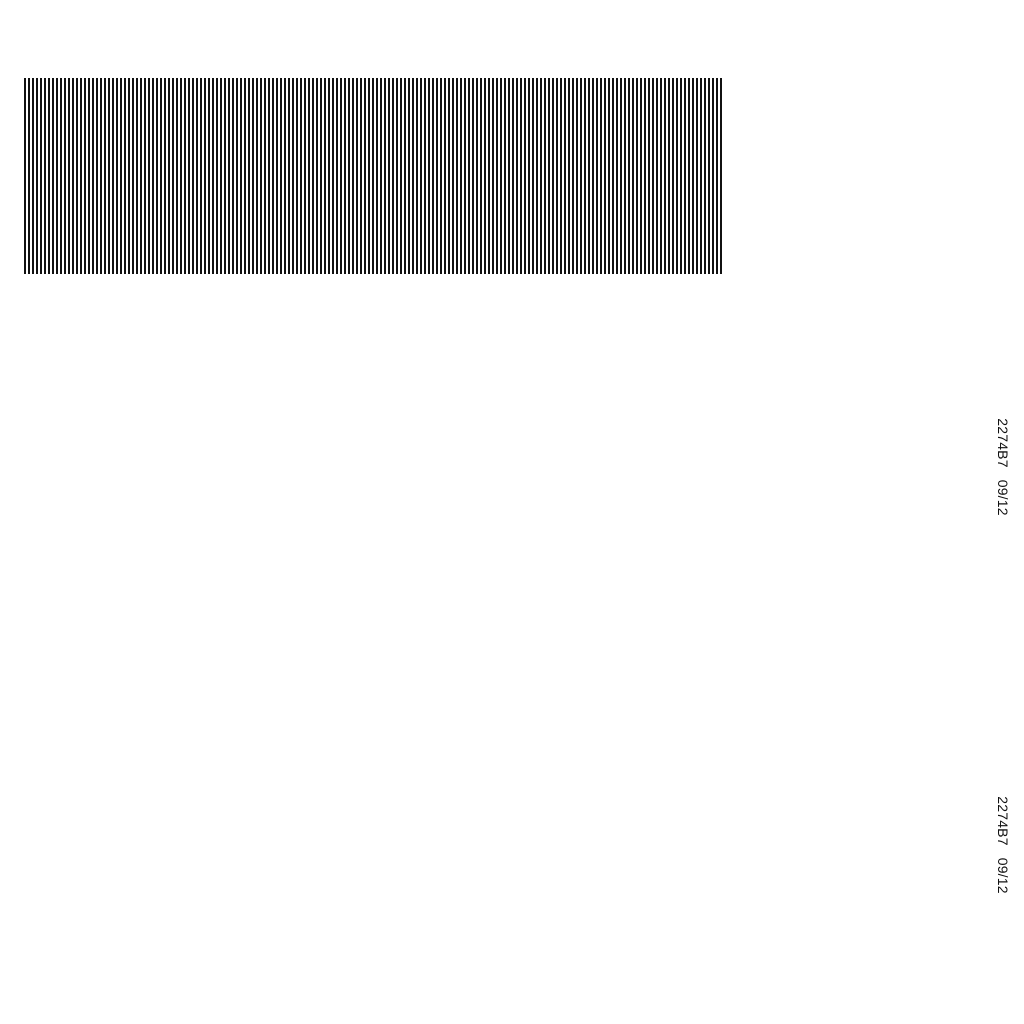 The image size is (1024, 1024). Describe the element at coordinates (374, 176) in the screenshot. I see `vertical-stripe-pattern` at that location.